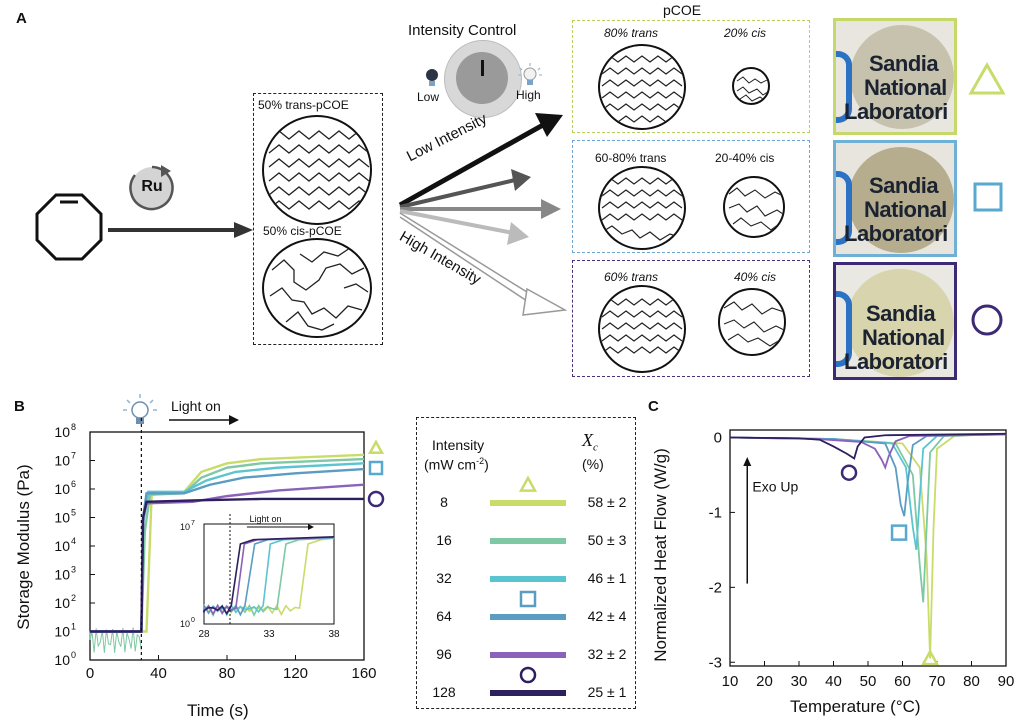  I want to click on legend-row: 96 32 ± 2, so click(526, 654).